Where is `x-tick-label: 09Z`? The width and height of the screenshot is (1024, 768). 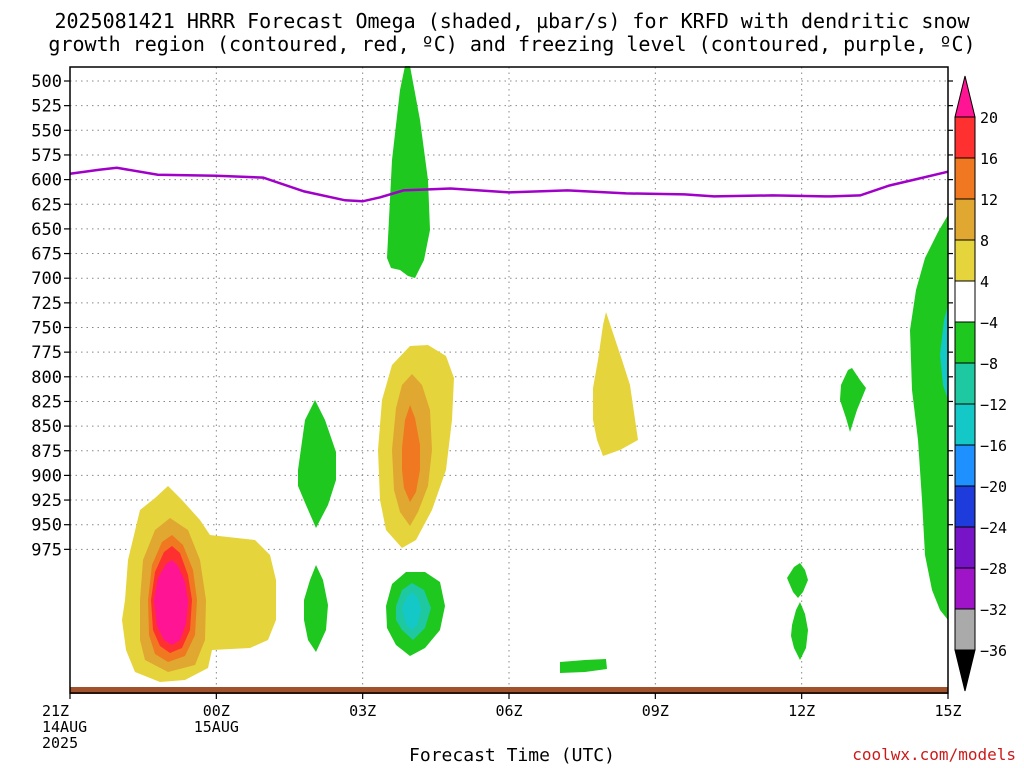 x-tick-label: 09Z is located at coordinates (655, 711).